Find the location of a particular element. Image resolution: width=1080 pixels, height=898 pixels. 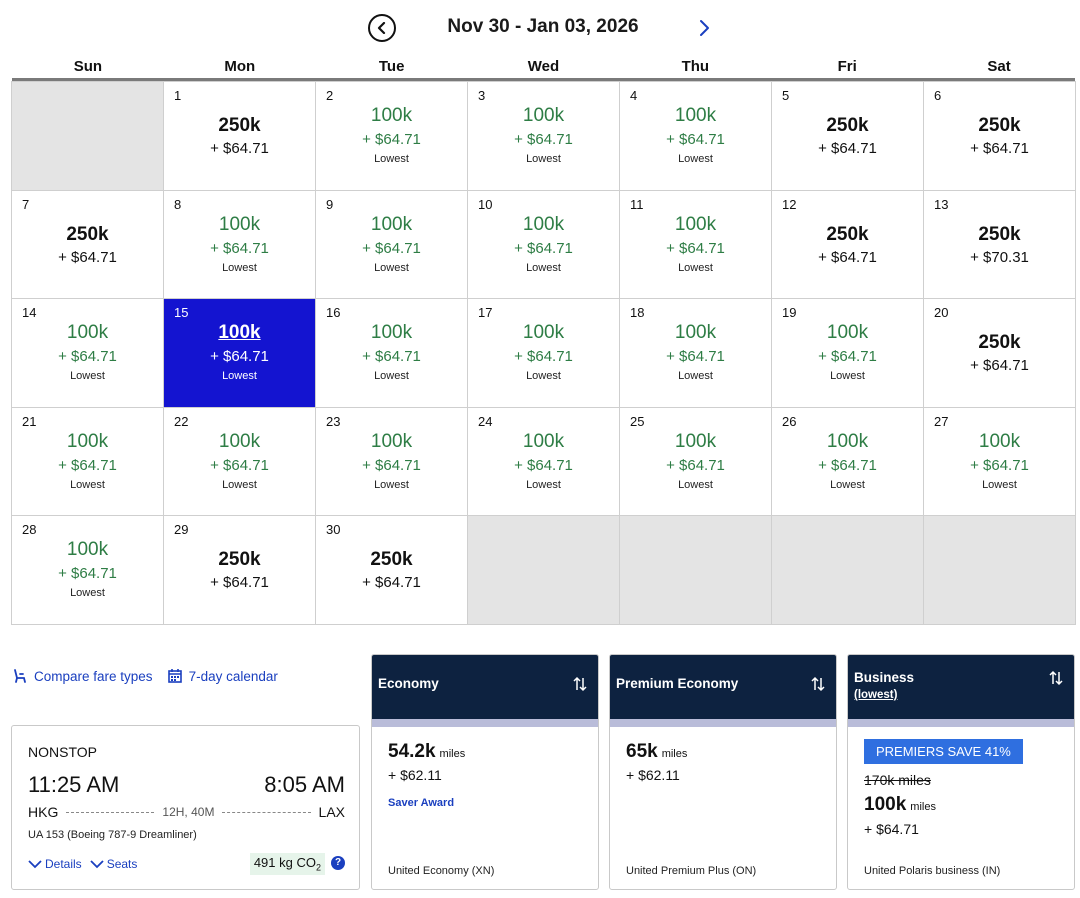

day-number: 27 is located at coordinates (941, 421).